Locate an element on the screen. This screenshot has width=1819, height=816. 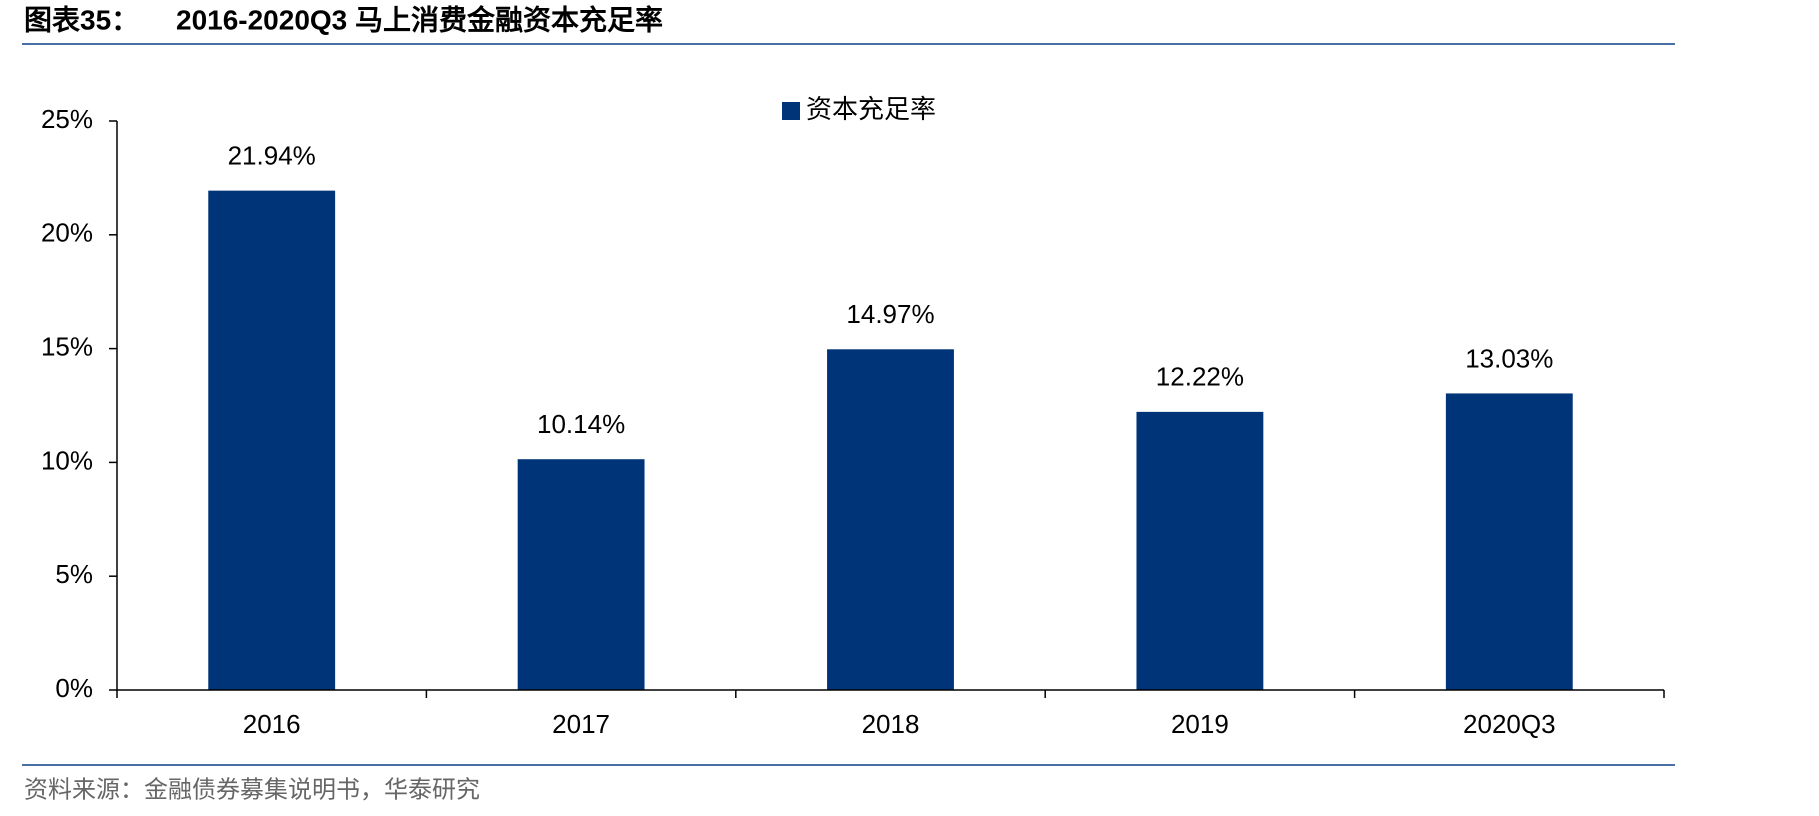
x-tick-label: 2016 is located at coordinates (272, 724).